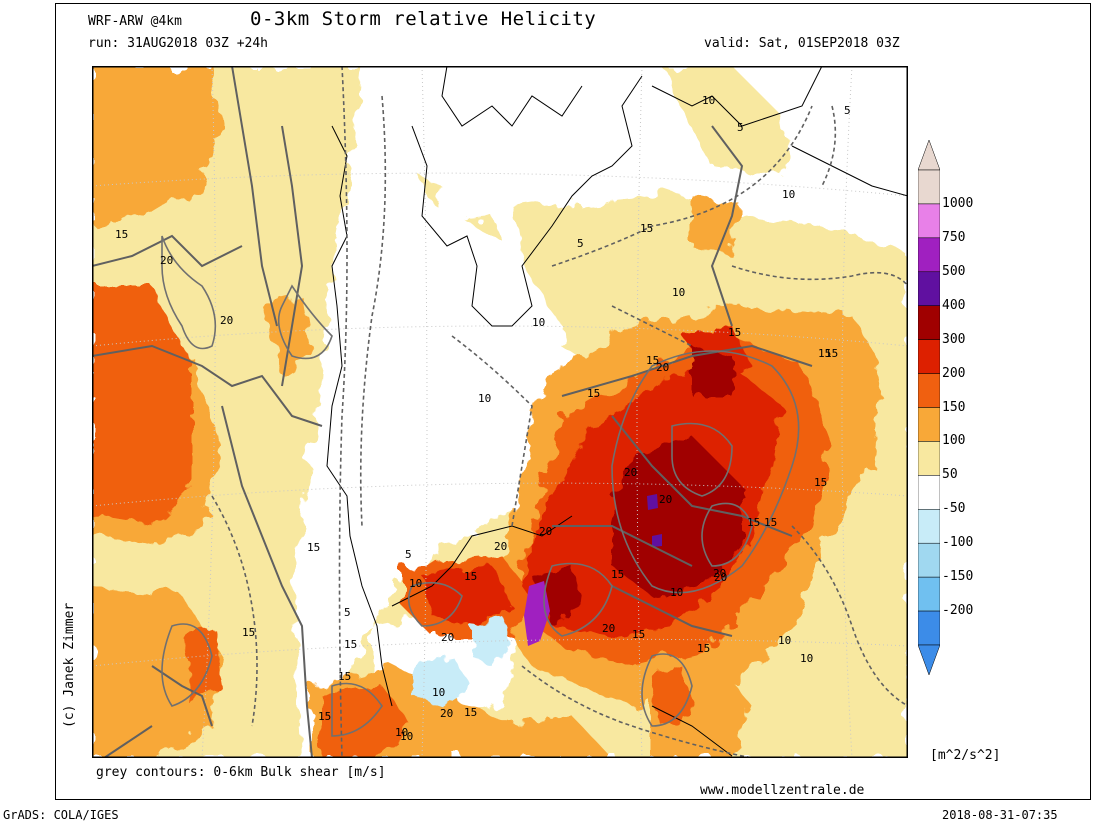 The width and height of the screenshot is (1100, 825). What do you see at coordinates (958, 543) in the screenshot?
I see `colorbar-tick-label: -100` at bounding box center [958, 543].